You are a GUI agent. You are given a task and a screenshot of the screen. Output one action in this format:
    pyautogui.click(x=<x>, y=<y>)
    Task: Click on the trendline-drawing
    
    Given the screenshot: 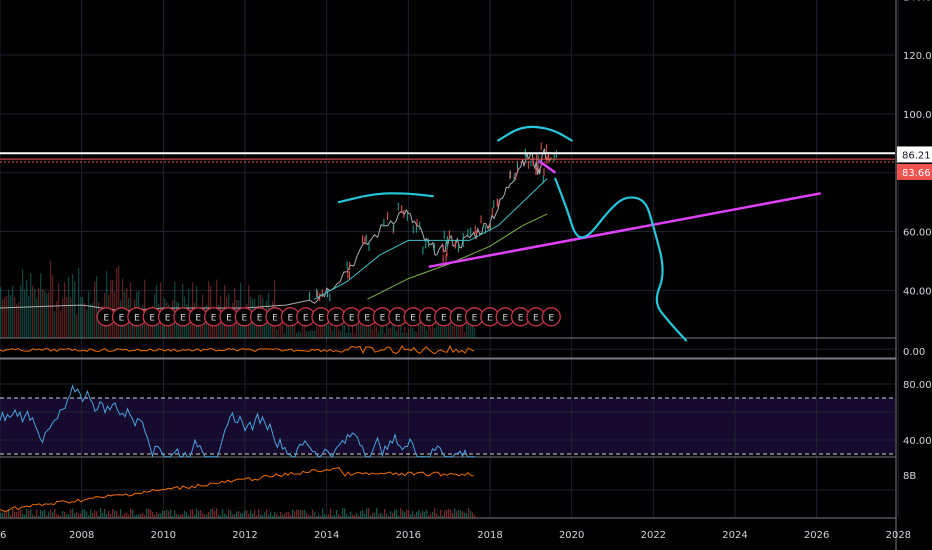 What is the action you would take?
    pyautogui.click(x=624, y=230)
    